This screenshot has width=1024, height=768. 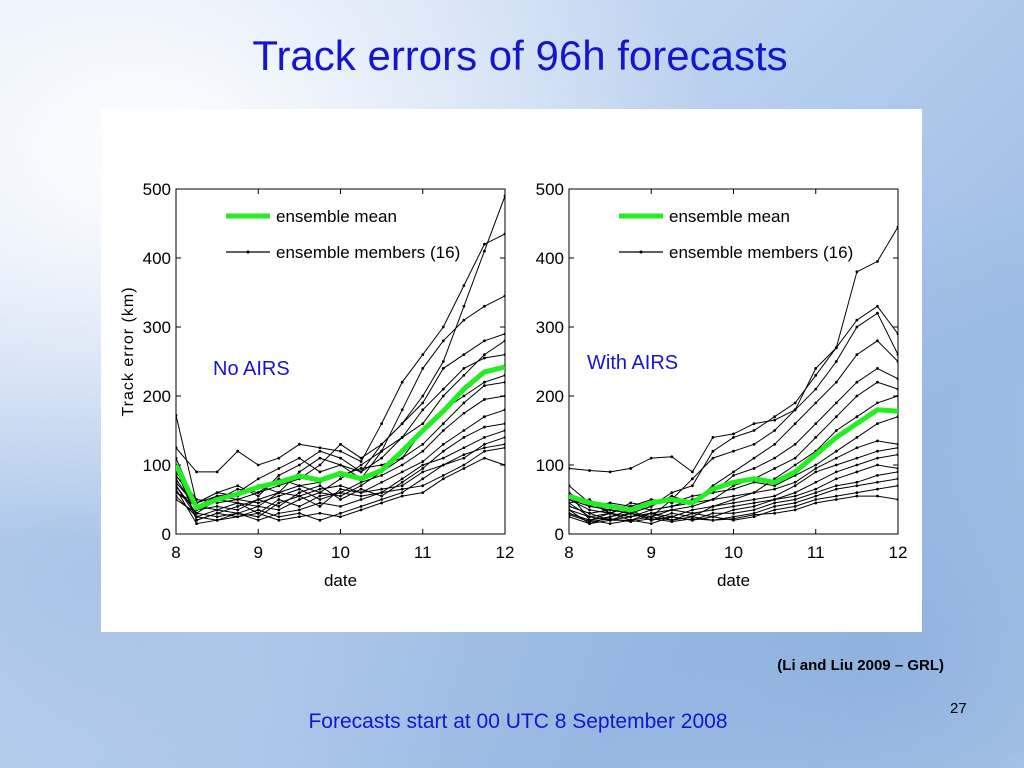 I want to click on citation: (Li and Liu 2009 – GRL), so click(x=860, y=665).